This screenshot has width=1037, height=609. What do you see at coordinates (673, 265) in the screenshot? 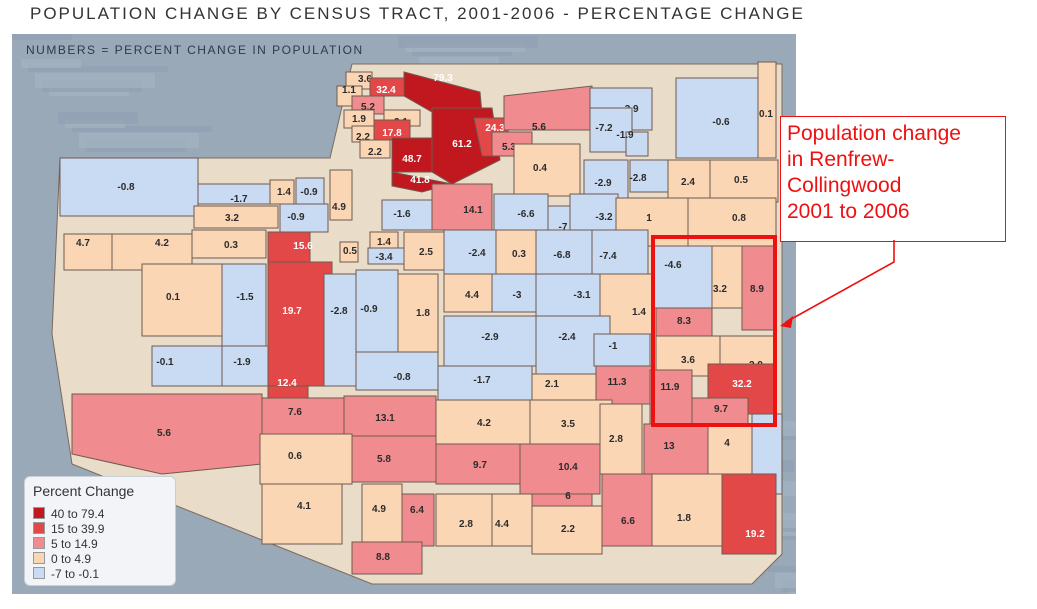
I see `tract-label: -4.6` at bounding box center [673, 265].